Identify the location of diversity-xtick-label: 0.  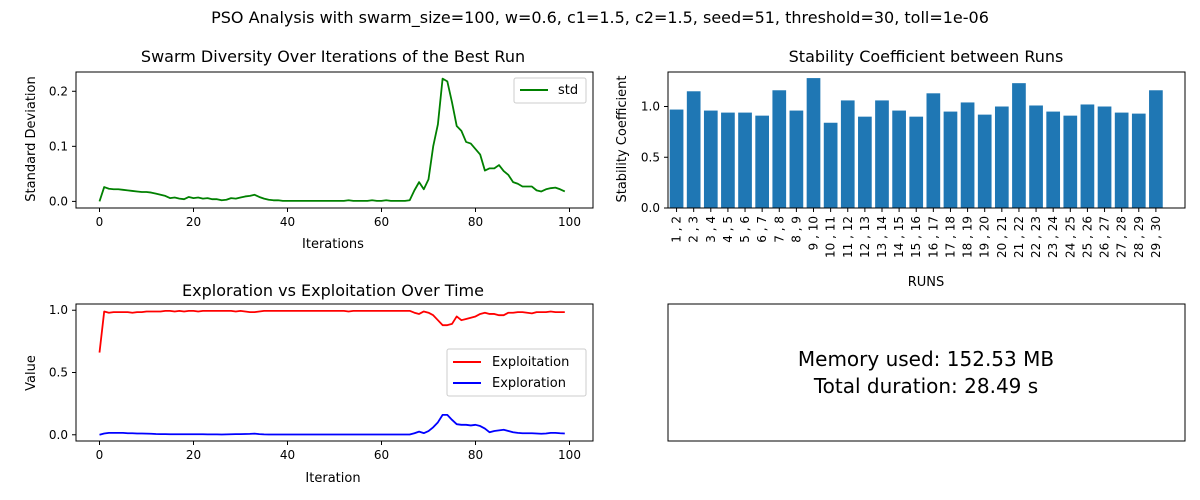
(100, 222).